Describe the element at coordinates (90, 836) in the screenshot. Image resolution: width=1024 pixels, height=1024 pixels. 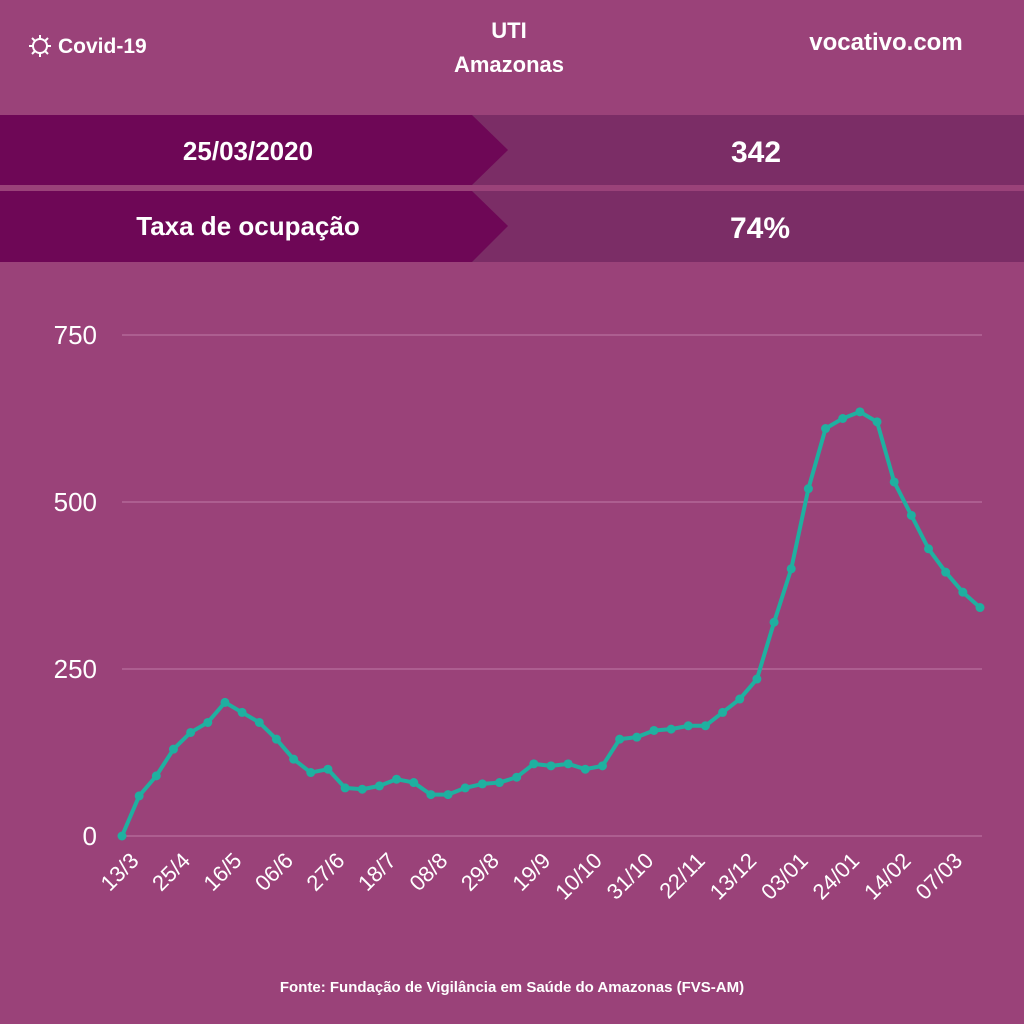
I see `y-tick-label: 0` at that location.